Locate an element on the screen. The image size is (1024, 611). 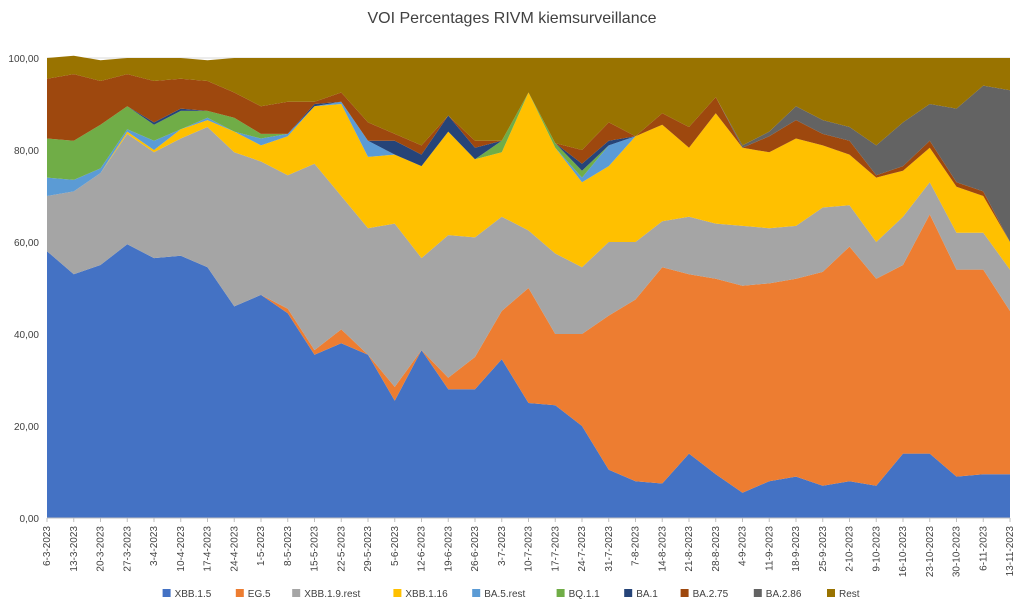
legend-label: XBB.1.9.rest is located at coordinates (332, 594).